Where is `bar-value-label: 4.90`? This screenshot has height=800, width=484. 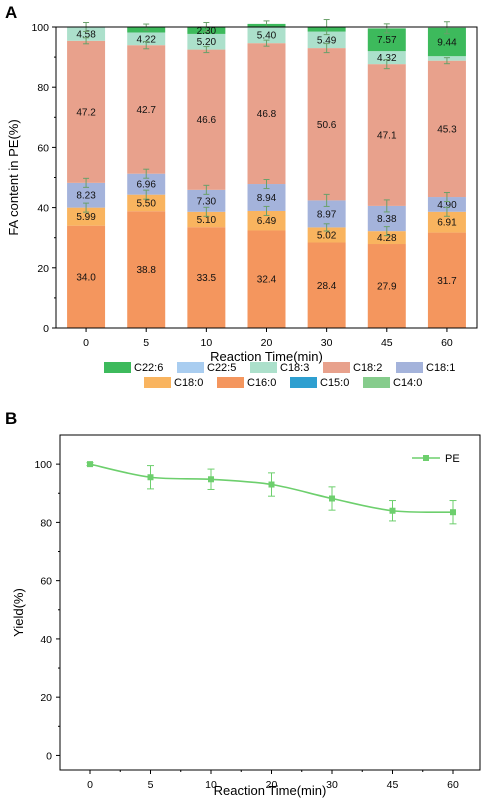
bar-value-label: 4.90 is located at coordinates (447, 205).